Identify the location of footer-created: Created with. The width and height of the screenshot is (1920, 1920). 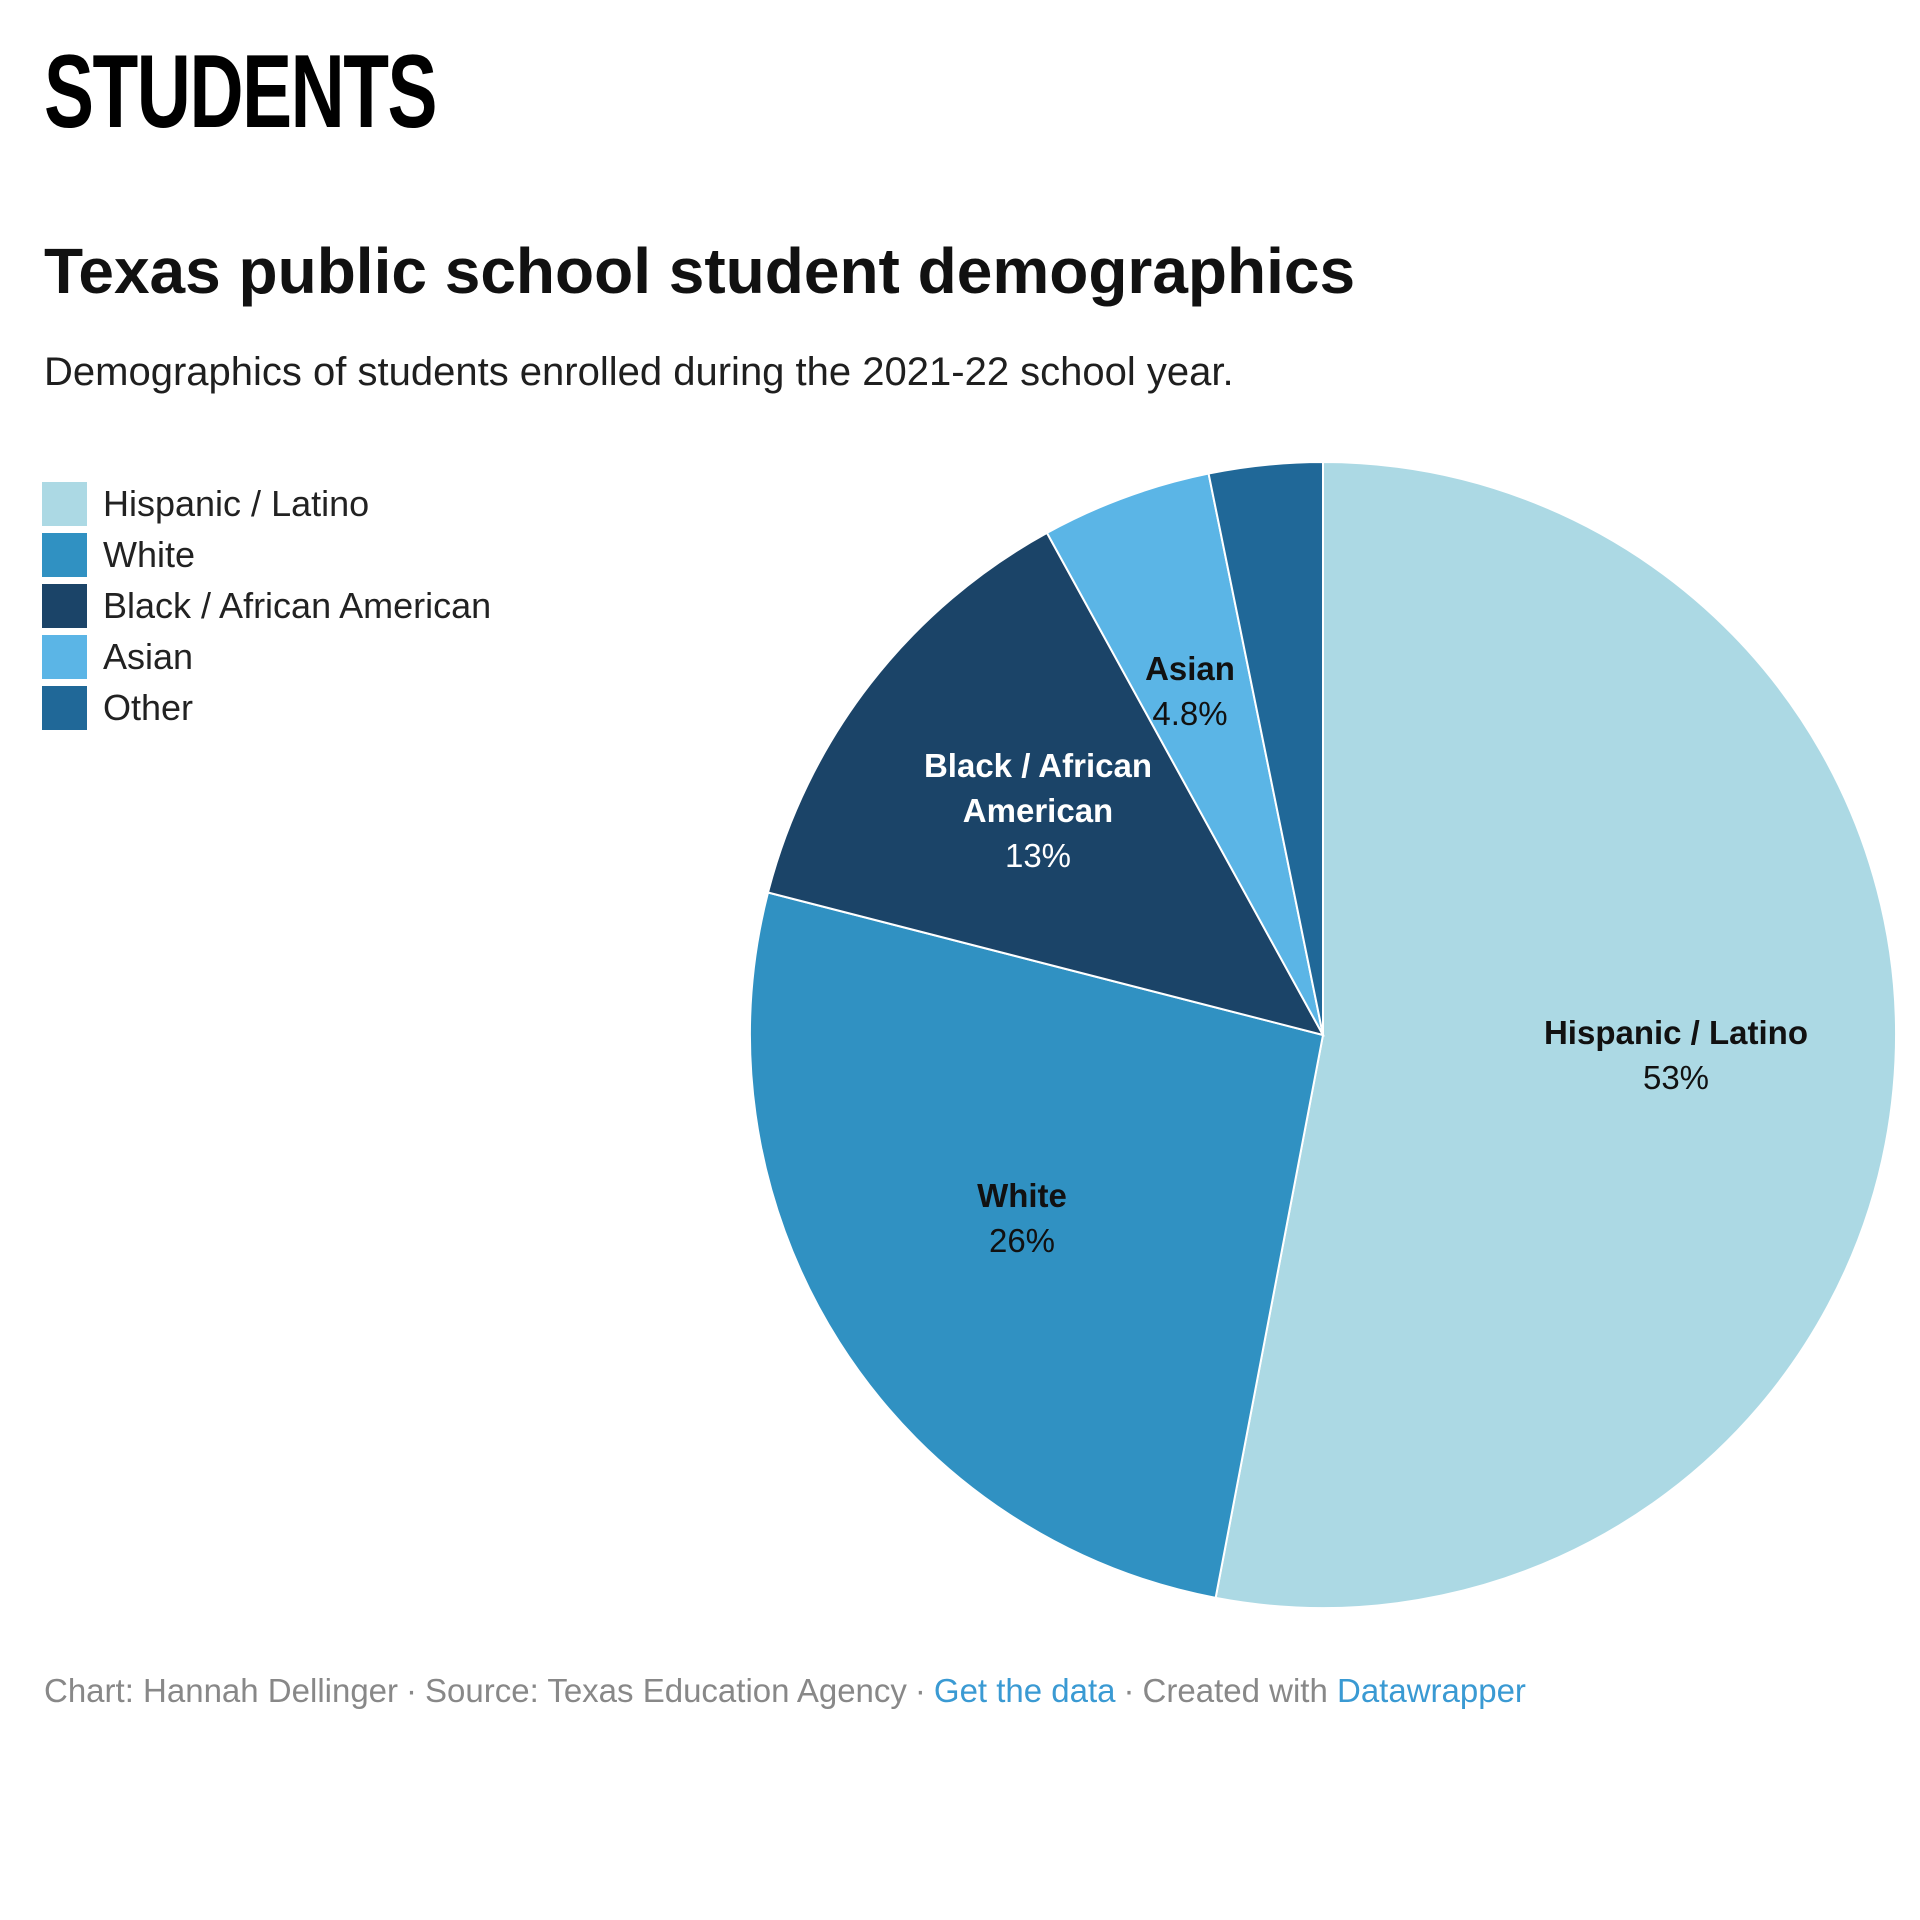
(1235, 1690).